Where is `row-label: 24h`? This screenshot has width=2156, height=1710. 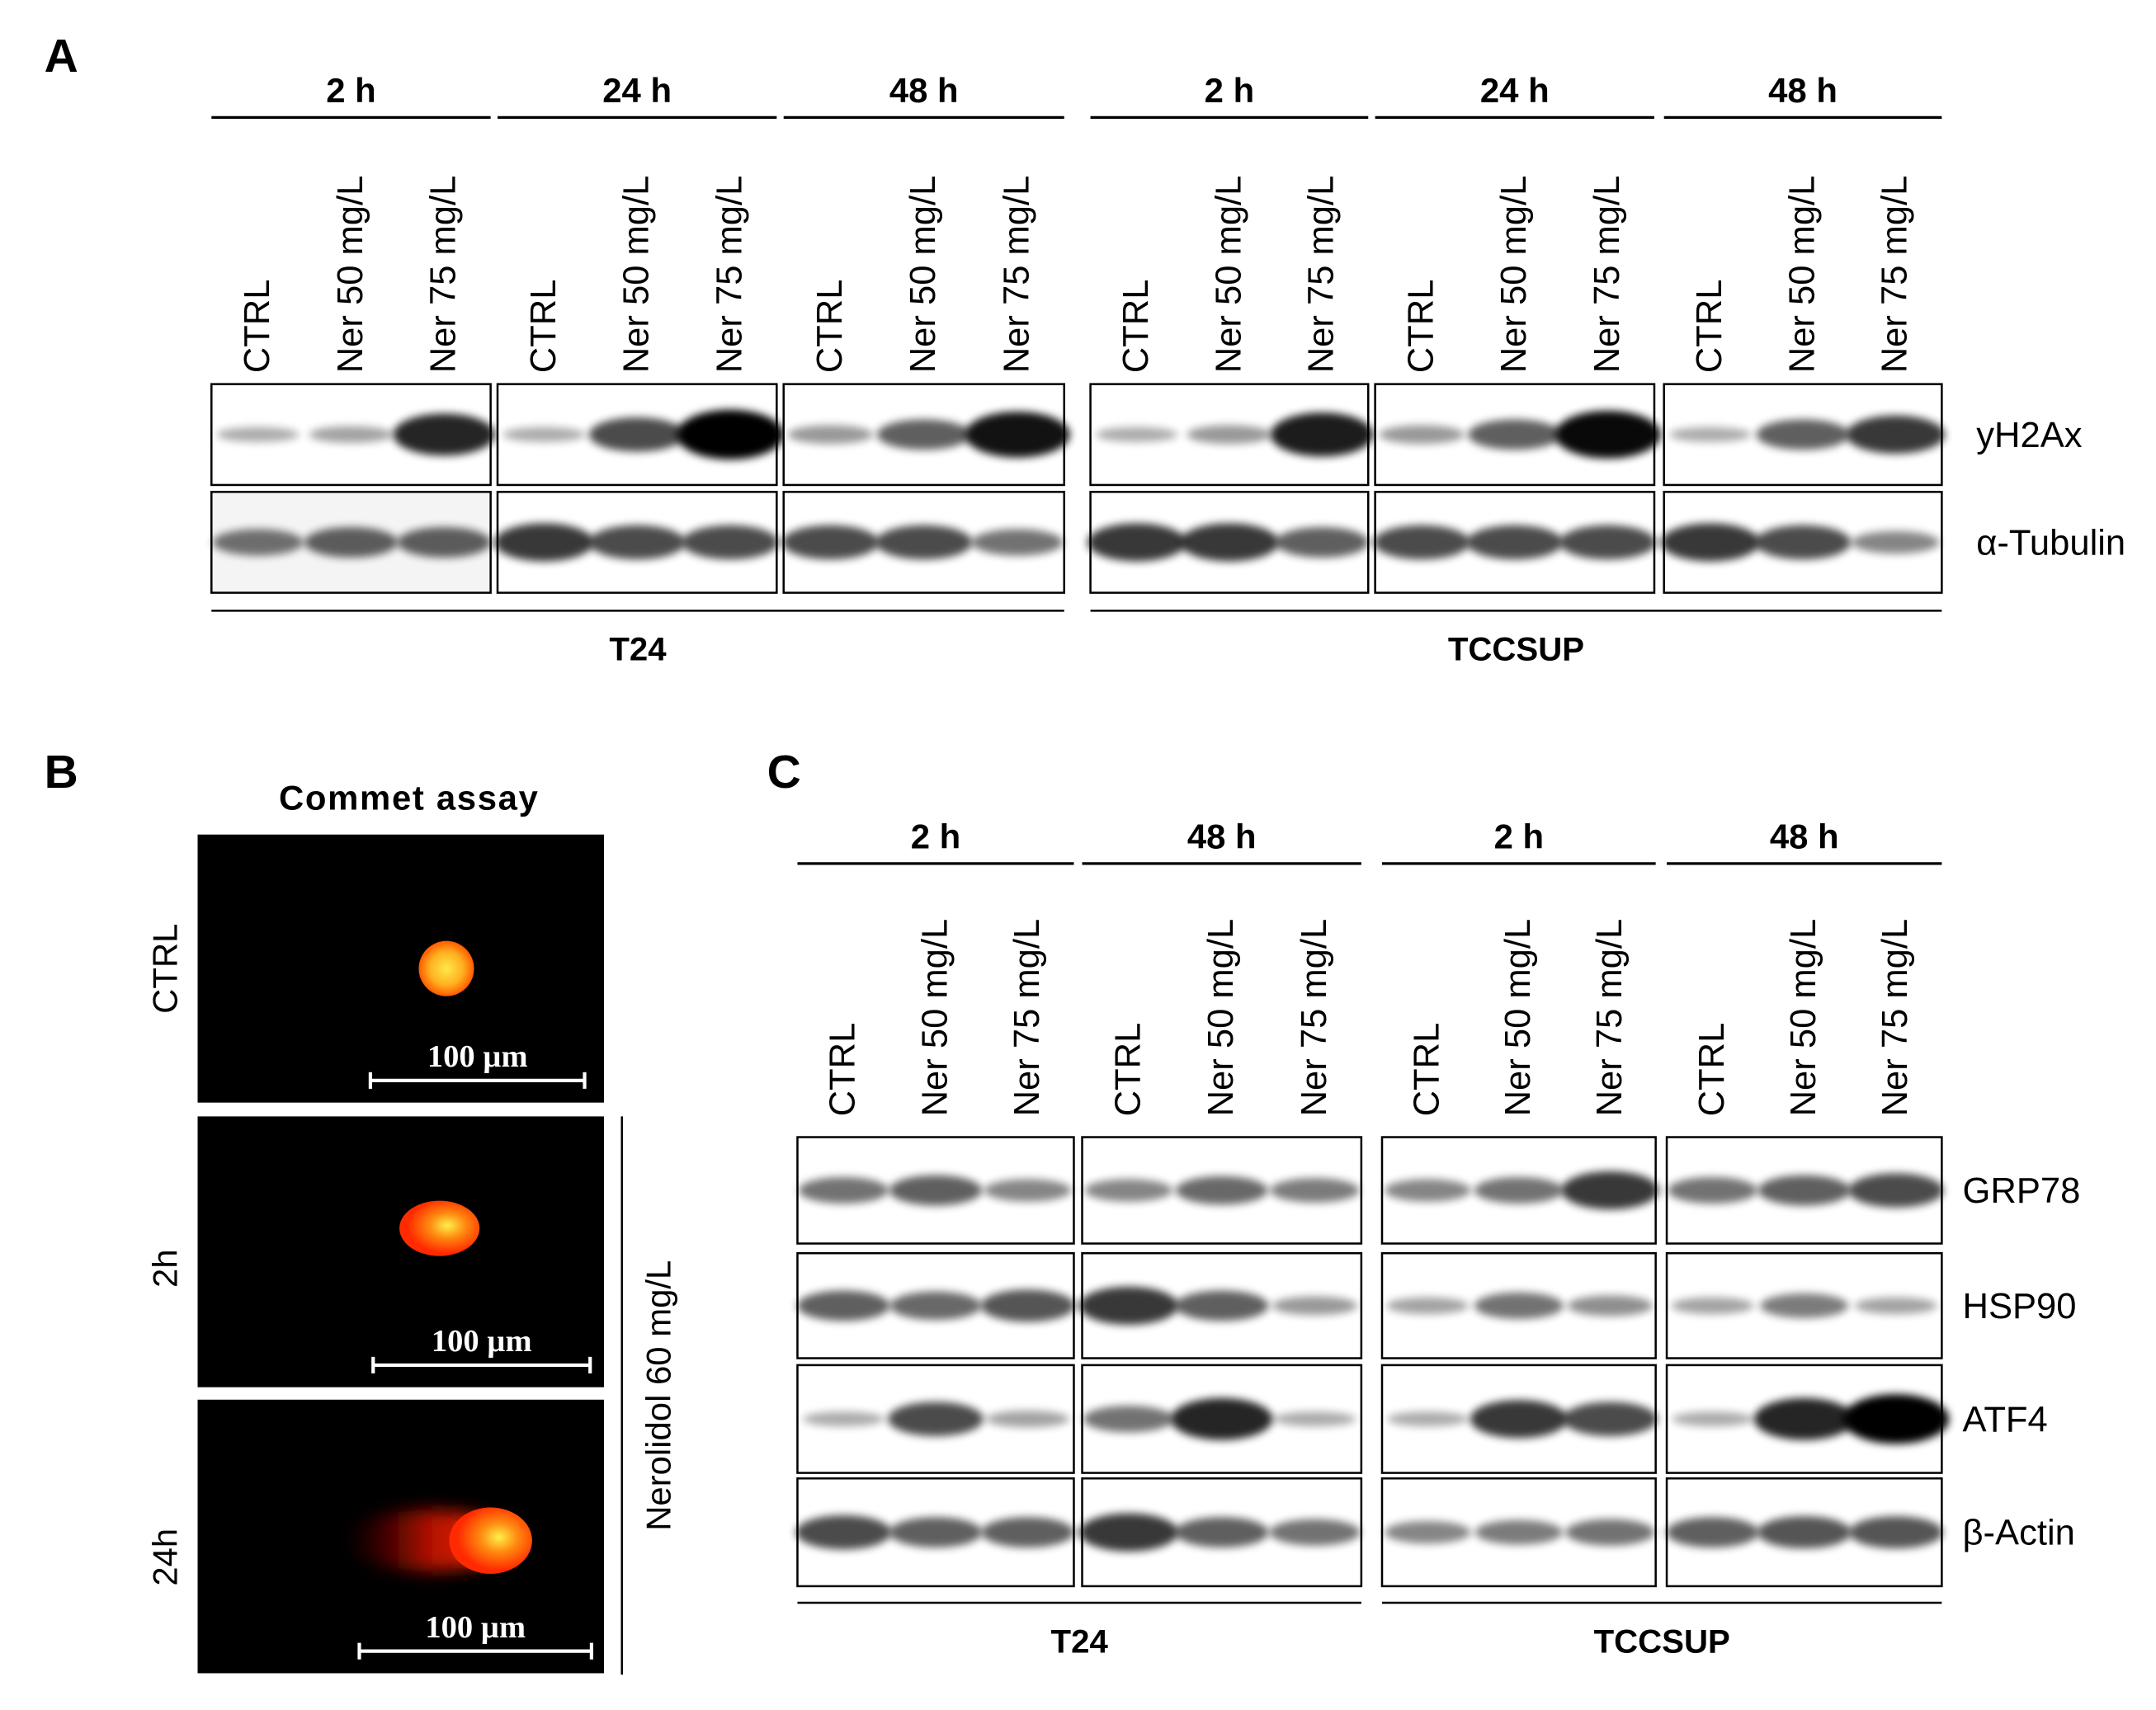
row-label: 24h is located at coordinates (164, 1557).